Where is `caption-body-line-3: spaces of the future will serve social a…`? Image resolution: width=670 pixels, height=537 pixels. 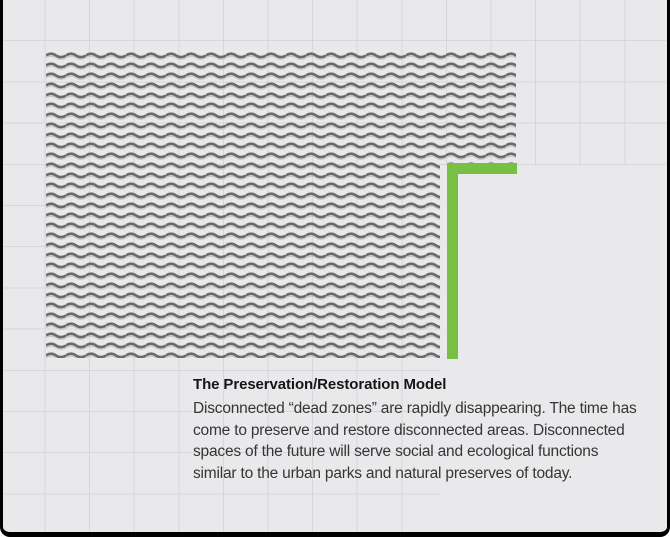
caption-body-line-3: spaces of the future will serve social a… is located at coordinates (396, 451).